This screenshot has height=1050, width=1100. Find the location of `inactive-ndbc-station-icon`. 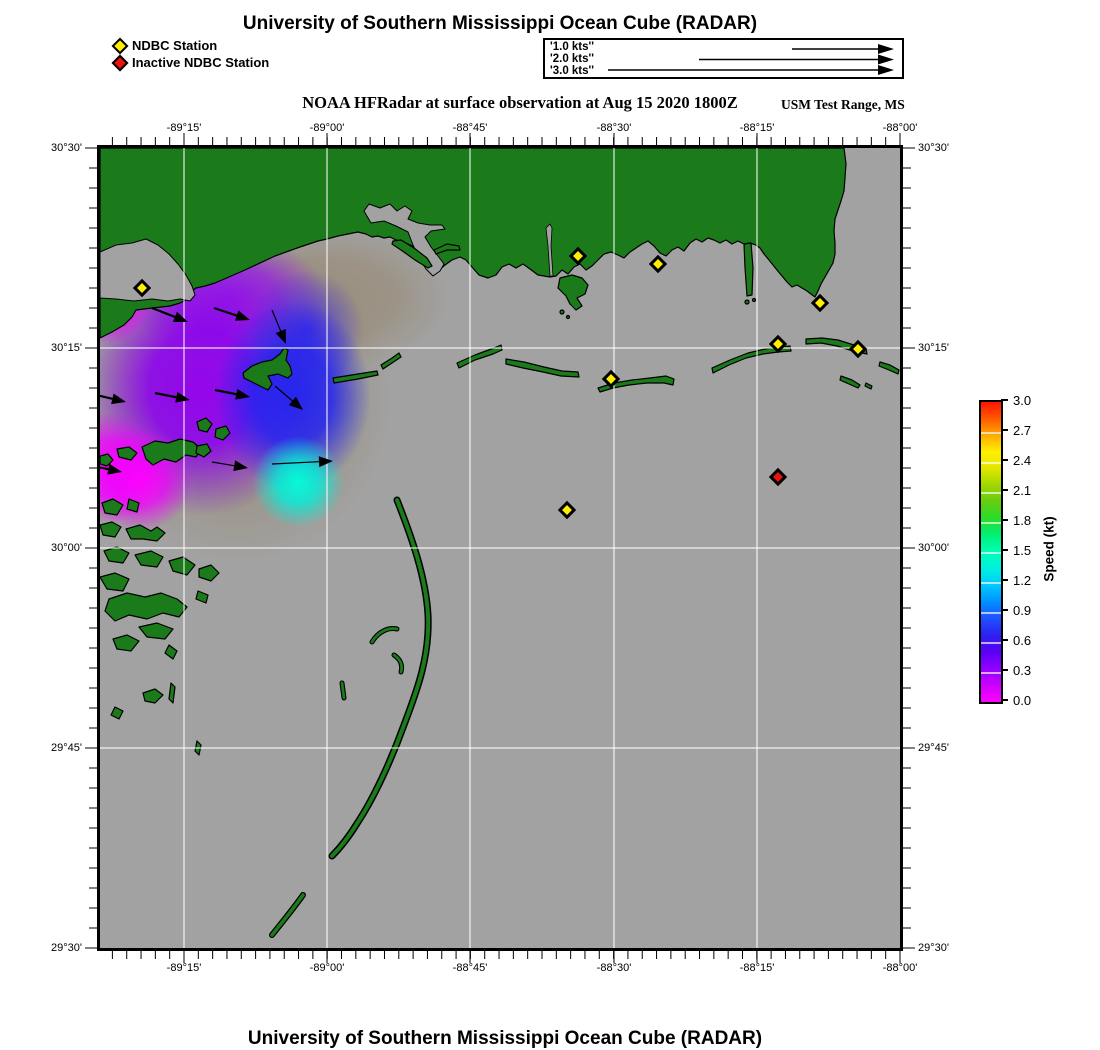

inactive-ndbc-station-icon is located at coordinates (120, 63).